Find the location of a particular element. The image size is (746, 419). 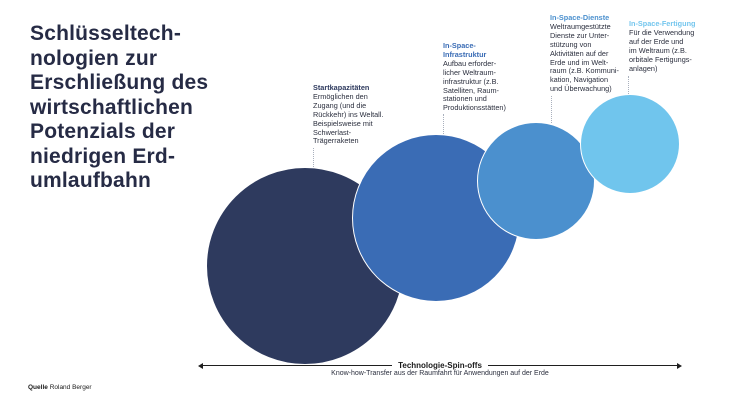

axis-label: Technologie-Spin-offs is located at coordinates (440, 365).